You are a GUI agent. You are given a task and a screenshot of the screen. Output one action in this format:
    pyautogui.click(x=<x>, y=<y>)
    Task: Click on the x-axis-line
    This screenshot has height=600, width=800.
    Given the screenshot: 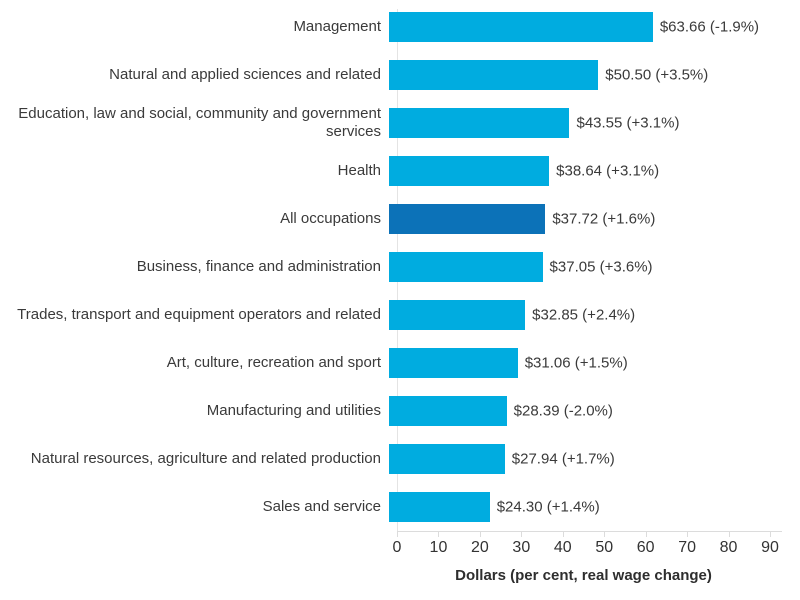 What is the action you would take?
    pyautogui.click(x=589, y=531)
    